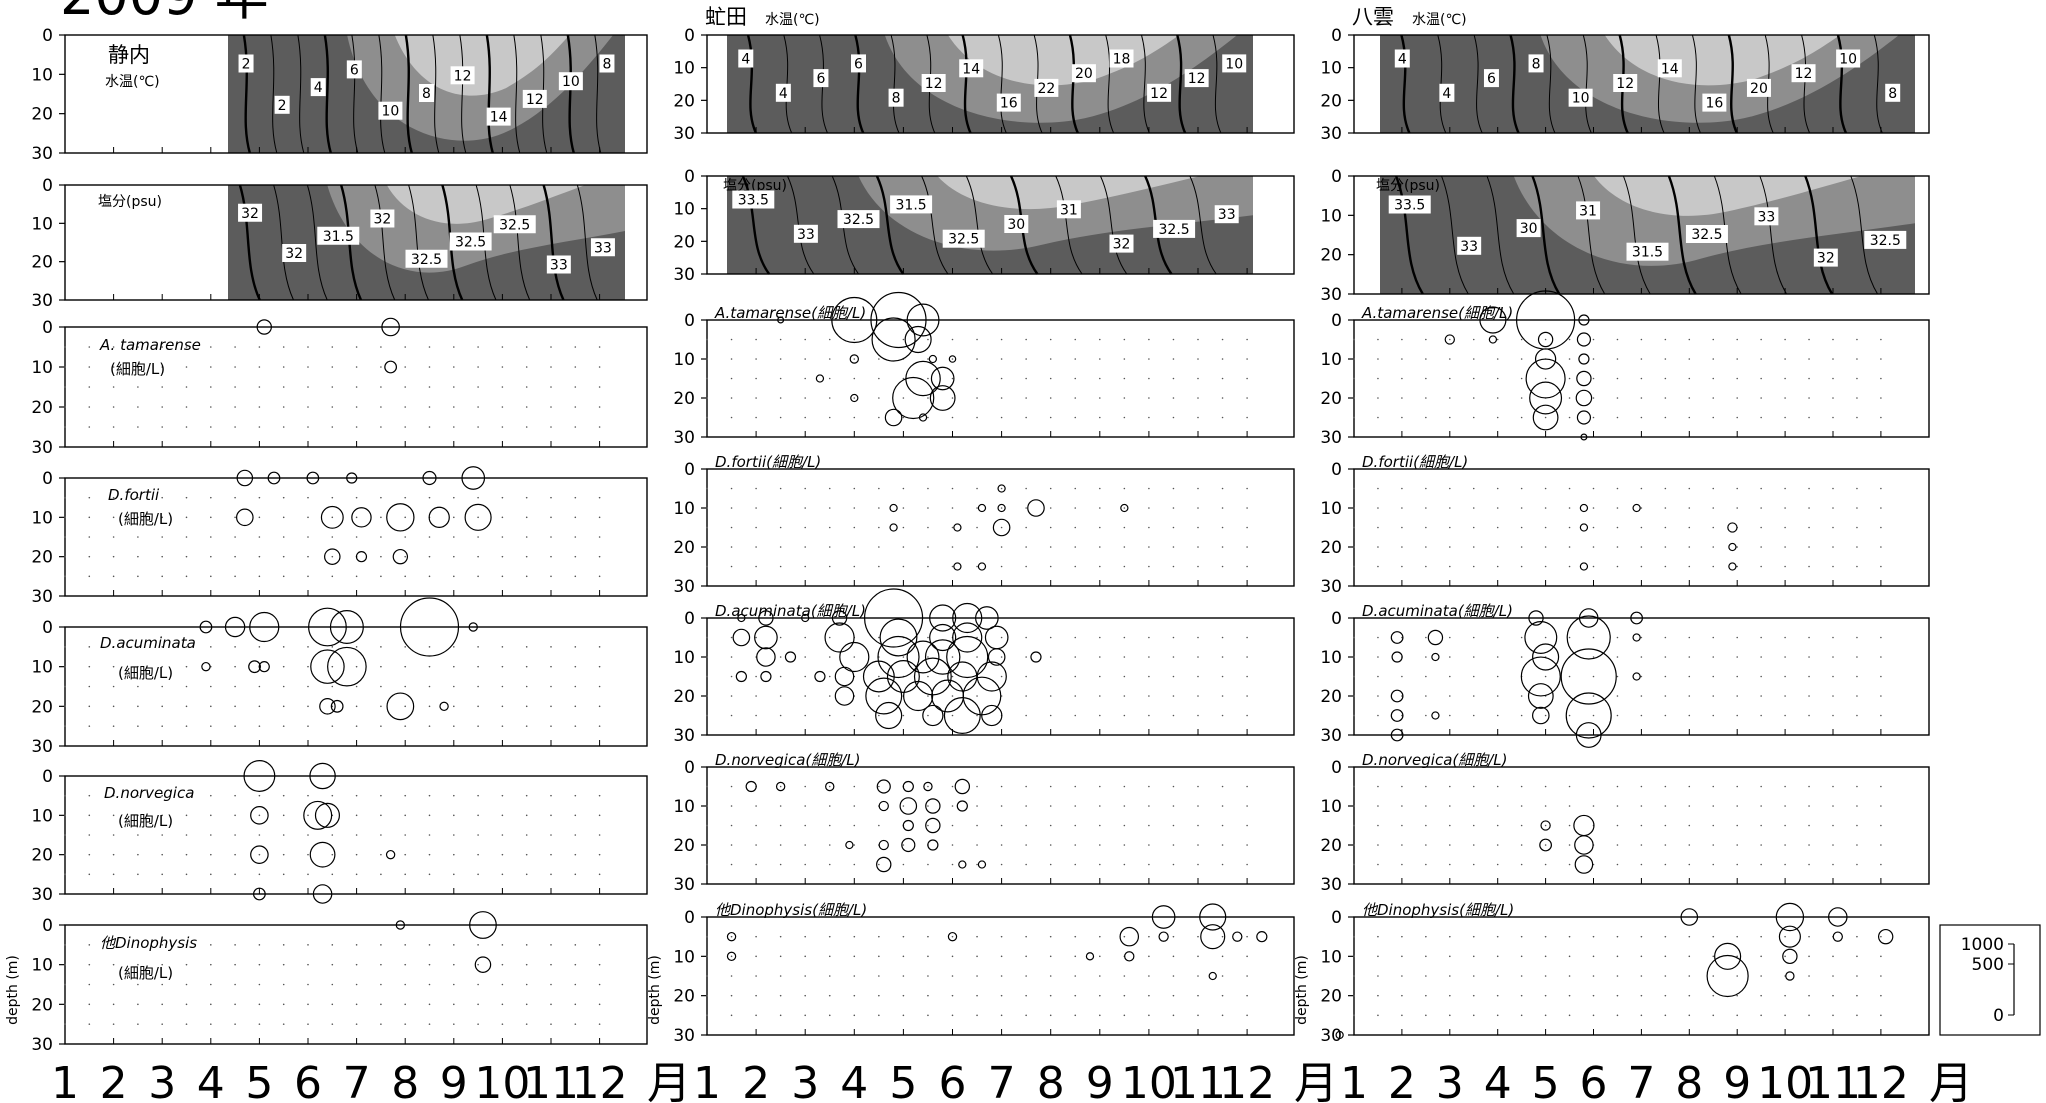 The height and width of the screenshot is (1103, 2046). What do you see at coordinates (1331, 256) in the screenshot?
I see `depth-tick-label: 20` at bounding box center [1331, 256].